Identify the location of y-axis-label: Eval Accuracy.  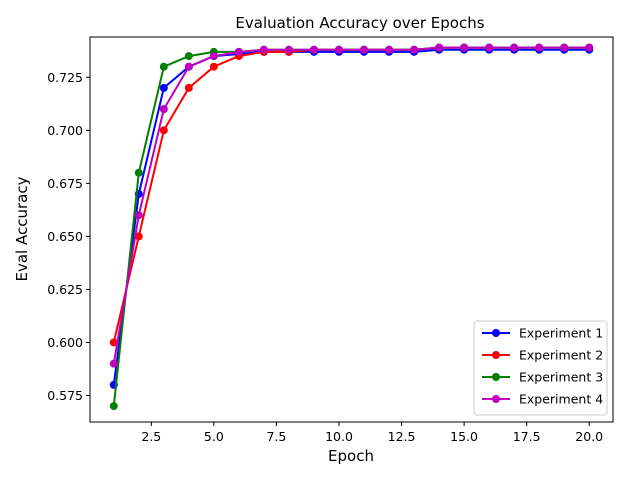
(22, 228).